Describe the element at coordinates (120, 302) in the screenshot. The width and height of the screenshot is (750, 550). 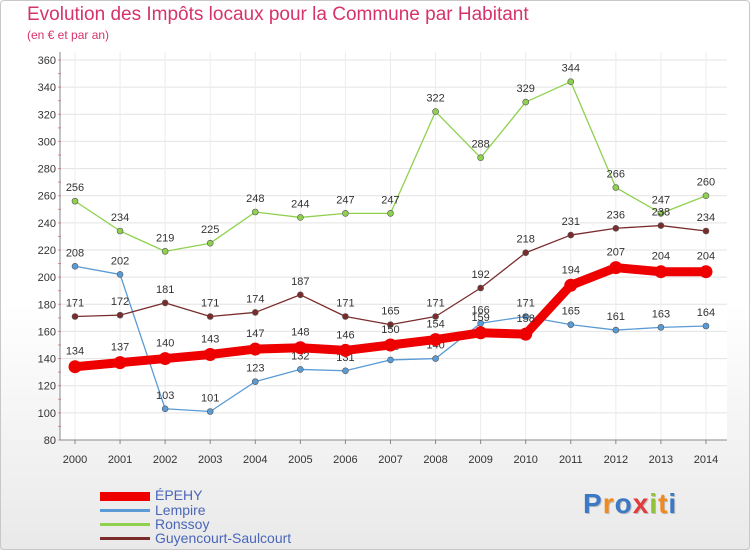
I see `data-label-guyencourt-saulcourt: 172` at that location.